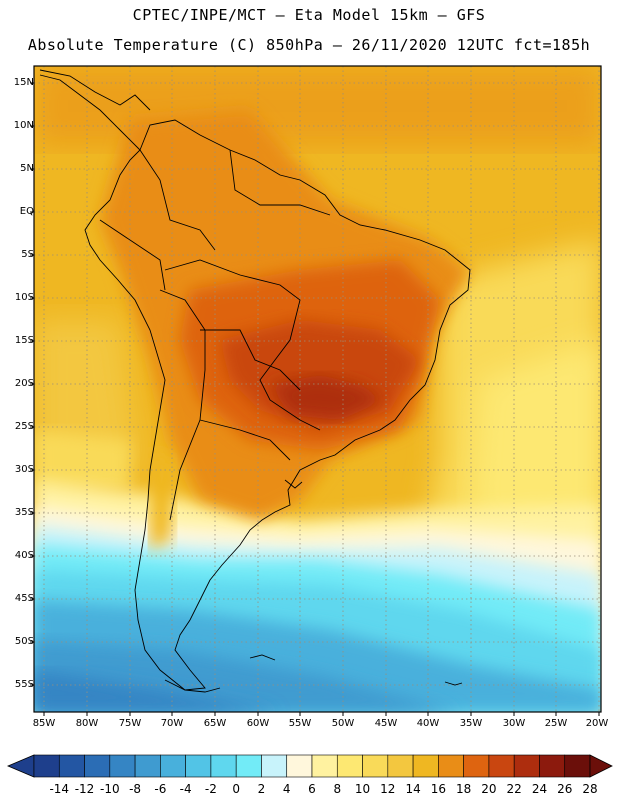 This screenshot has height=800, width=618. I want to click on lat-label: 20S, so click(24, 383).